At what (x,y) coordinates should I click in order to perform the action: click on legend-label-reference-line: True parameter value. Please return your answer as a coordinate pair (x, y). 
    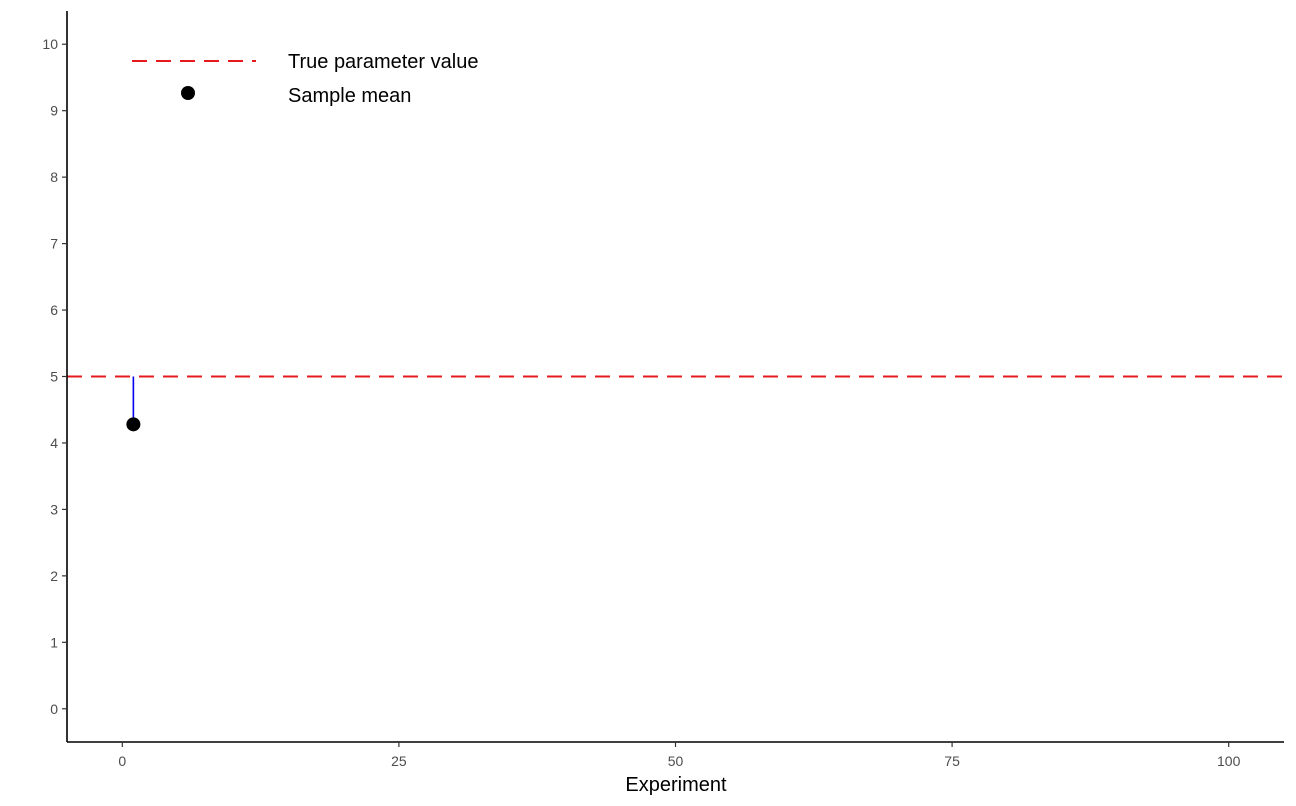
    Looking at the image, I should click on (383, 62).